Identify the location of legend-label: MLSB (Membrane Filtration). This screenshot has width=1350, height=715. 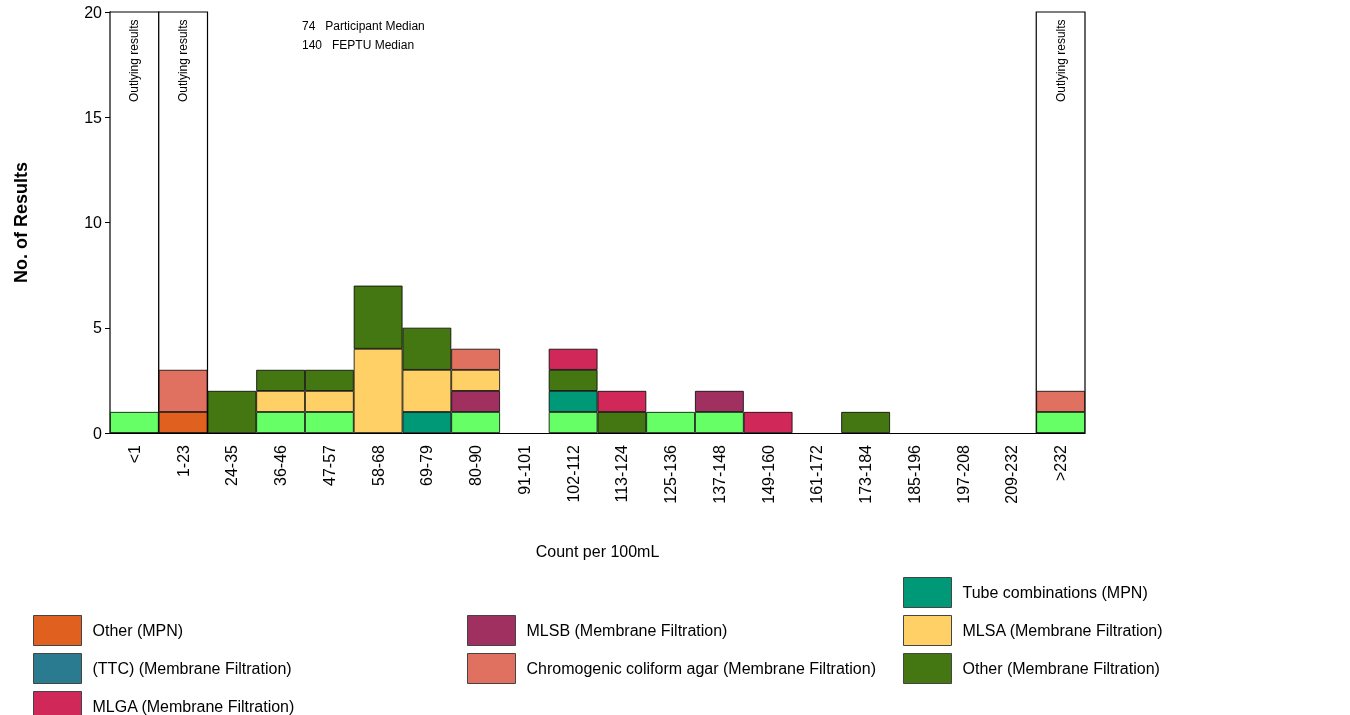
(627, 630).